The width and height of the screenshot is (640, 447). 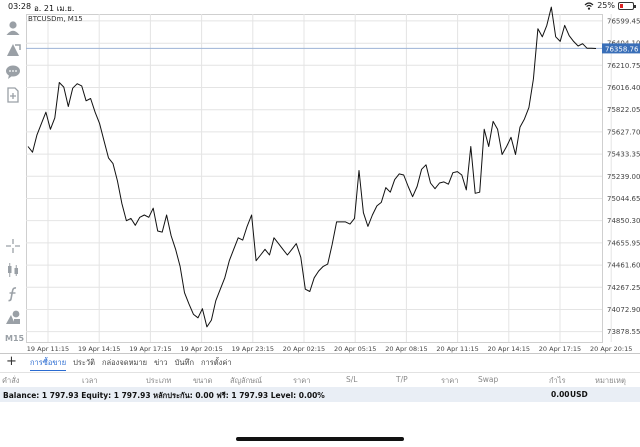 I want to click on tab-4: บันทึก, so click(x=184, y=362).